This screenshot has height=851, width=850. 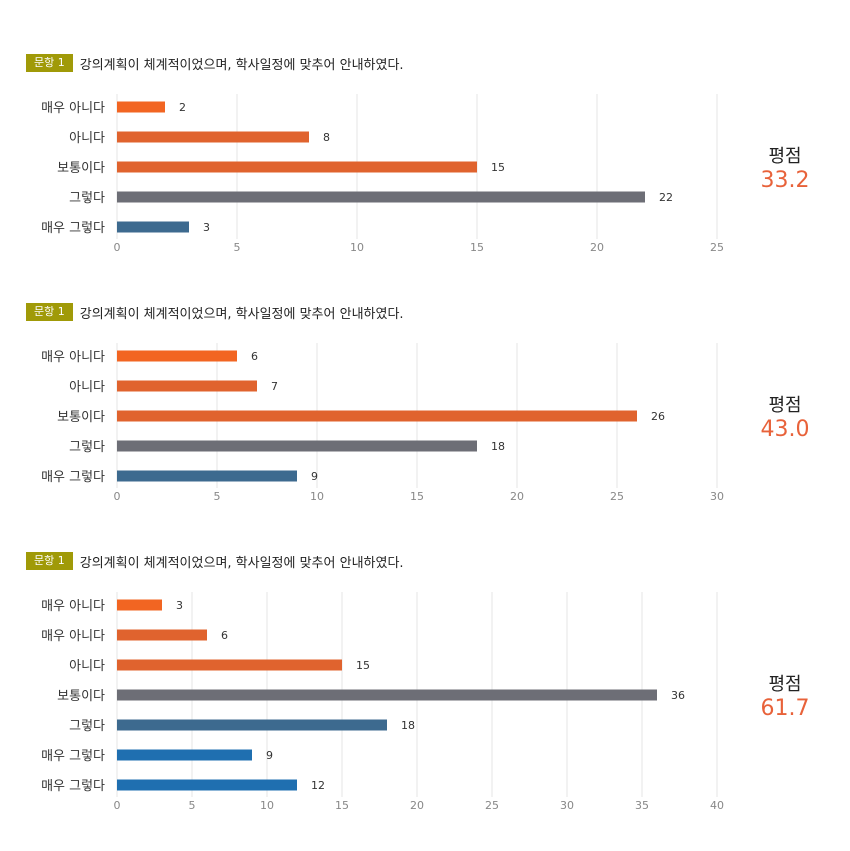 What do you see at coordinates (642, 805) in the screenshot?
I see `x-tick-label: 35` at bounding box center [642, 805].